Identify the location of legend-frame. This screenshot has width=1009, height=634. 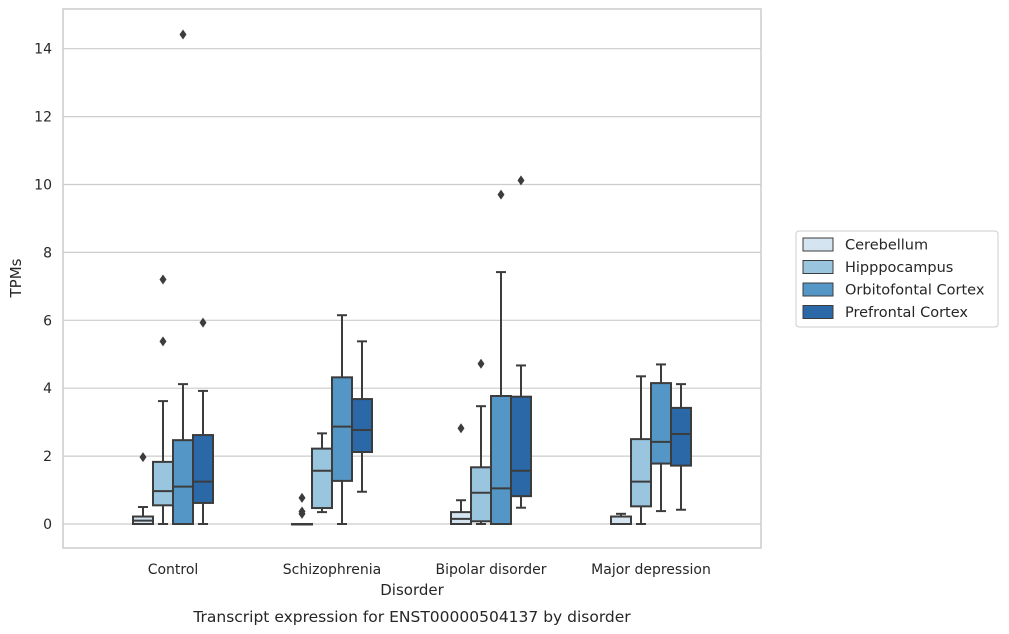
(897, 279).